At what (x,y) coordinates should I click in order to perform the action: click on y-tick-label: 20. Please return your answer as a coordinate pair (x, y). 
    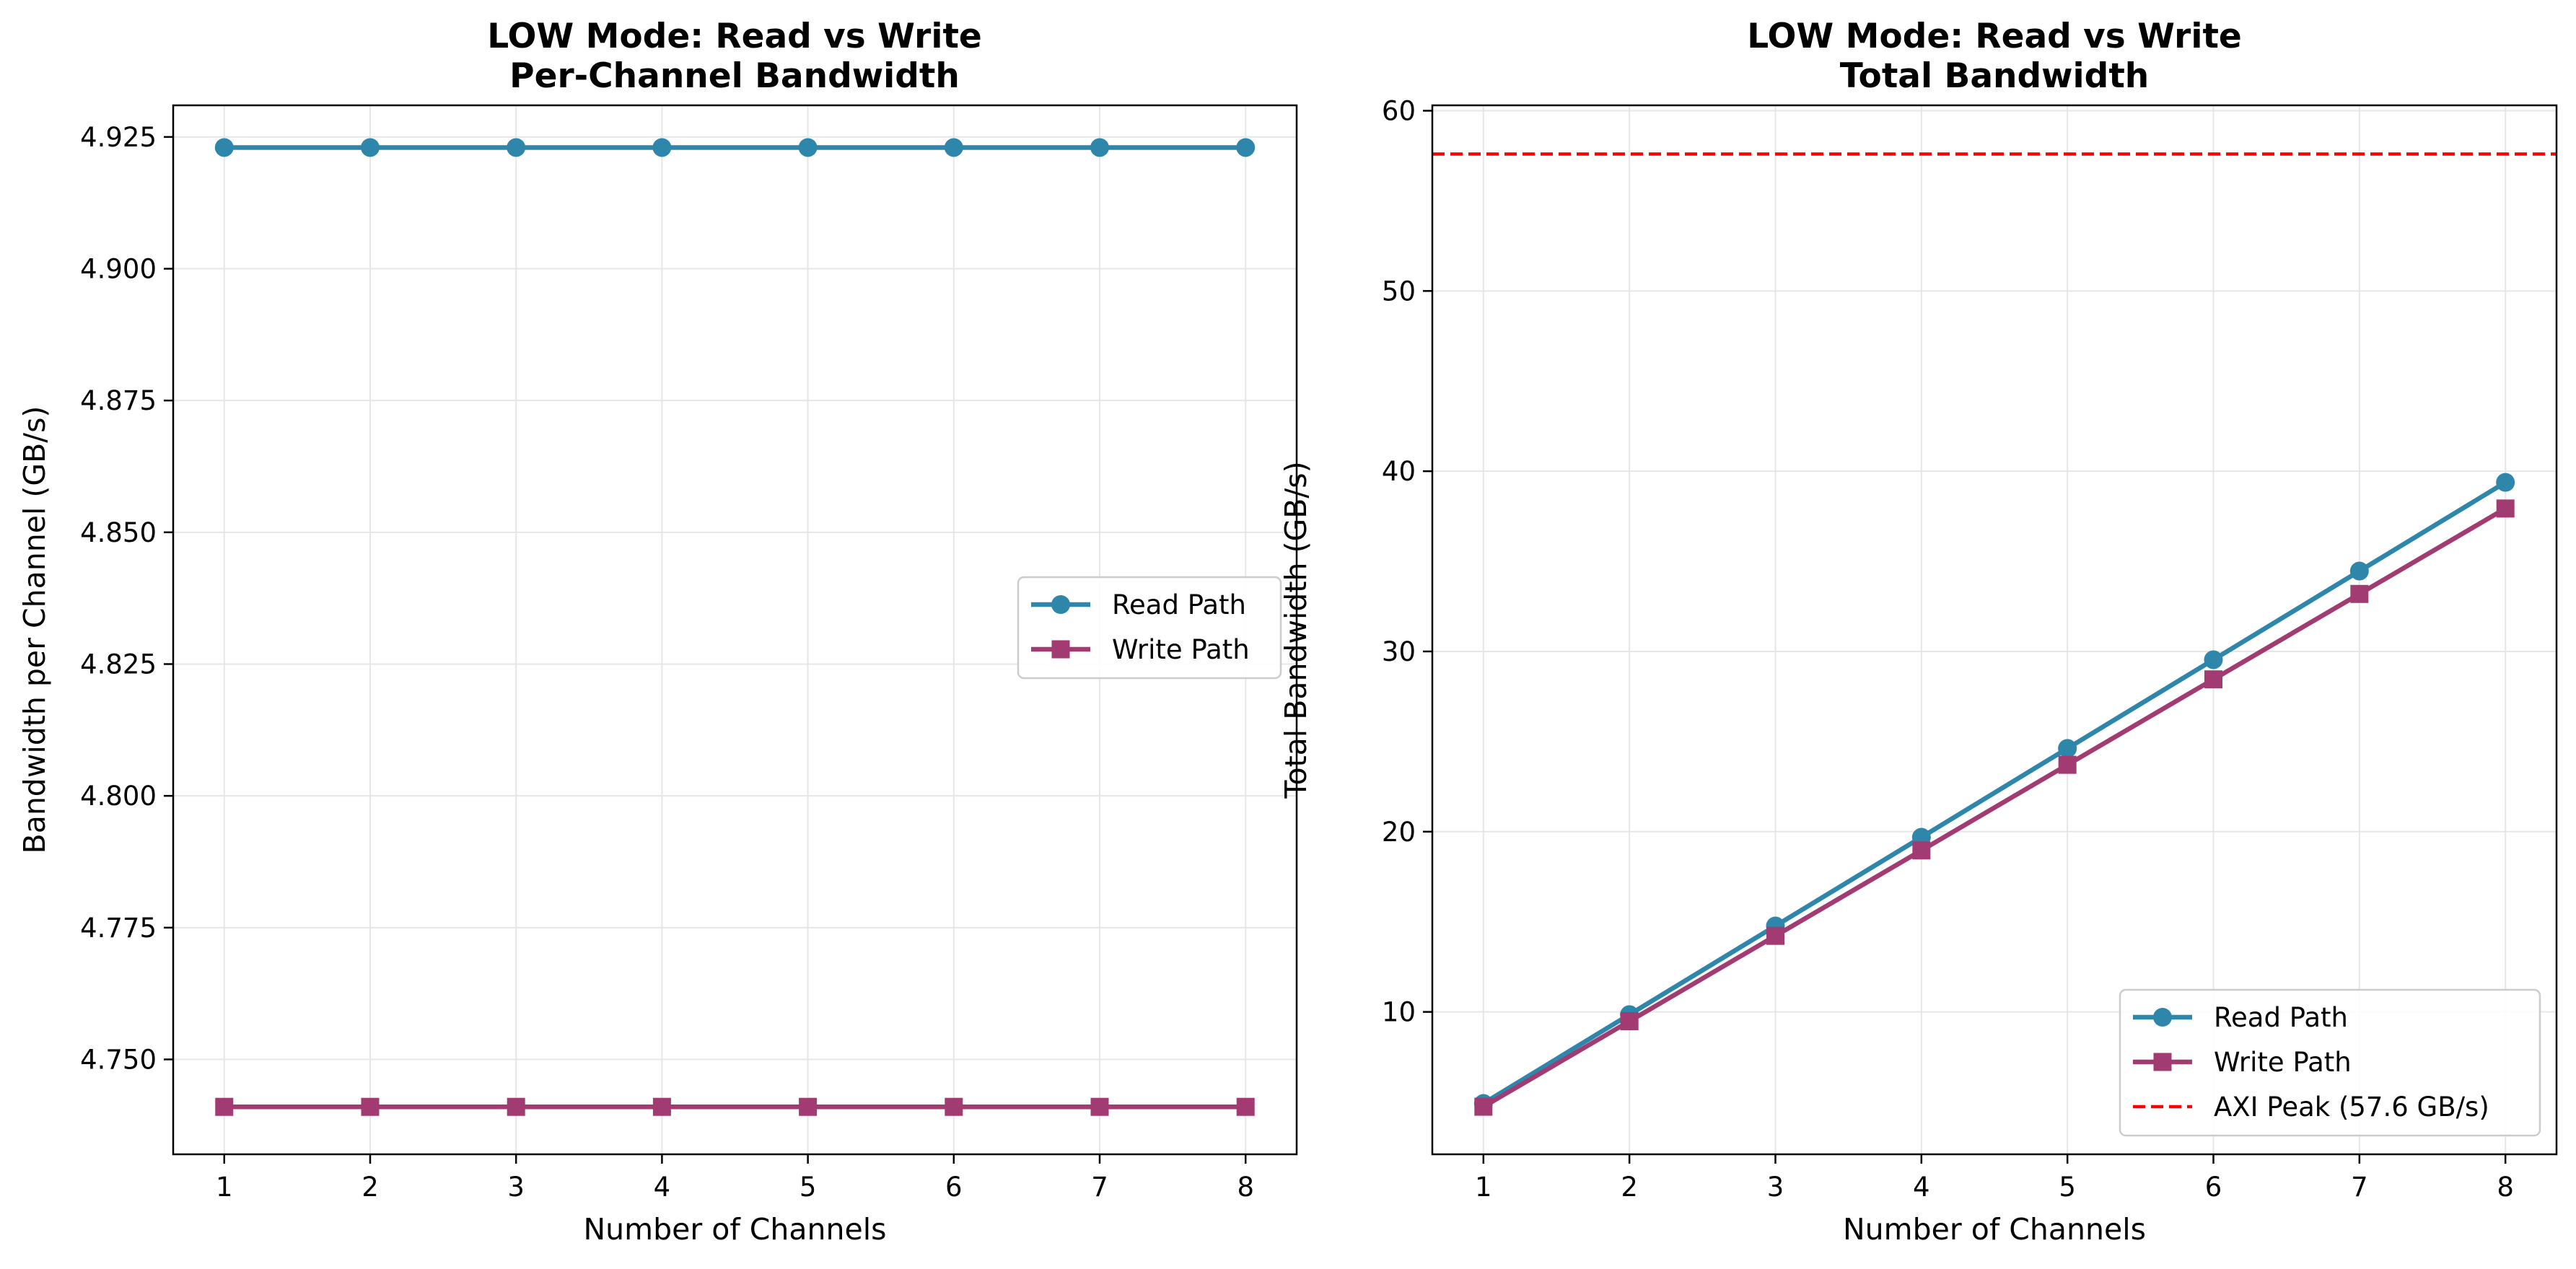
    Looking at the image, I should click on (1399, 832).